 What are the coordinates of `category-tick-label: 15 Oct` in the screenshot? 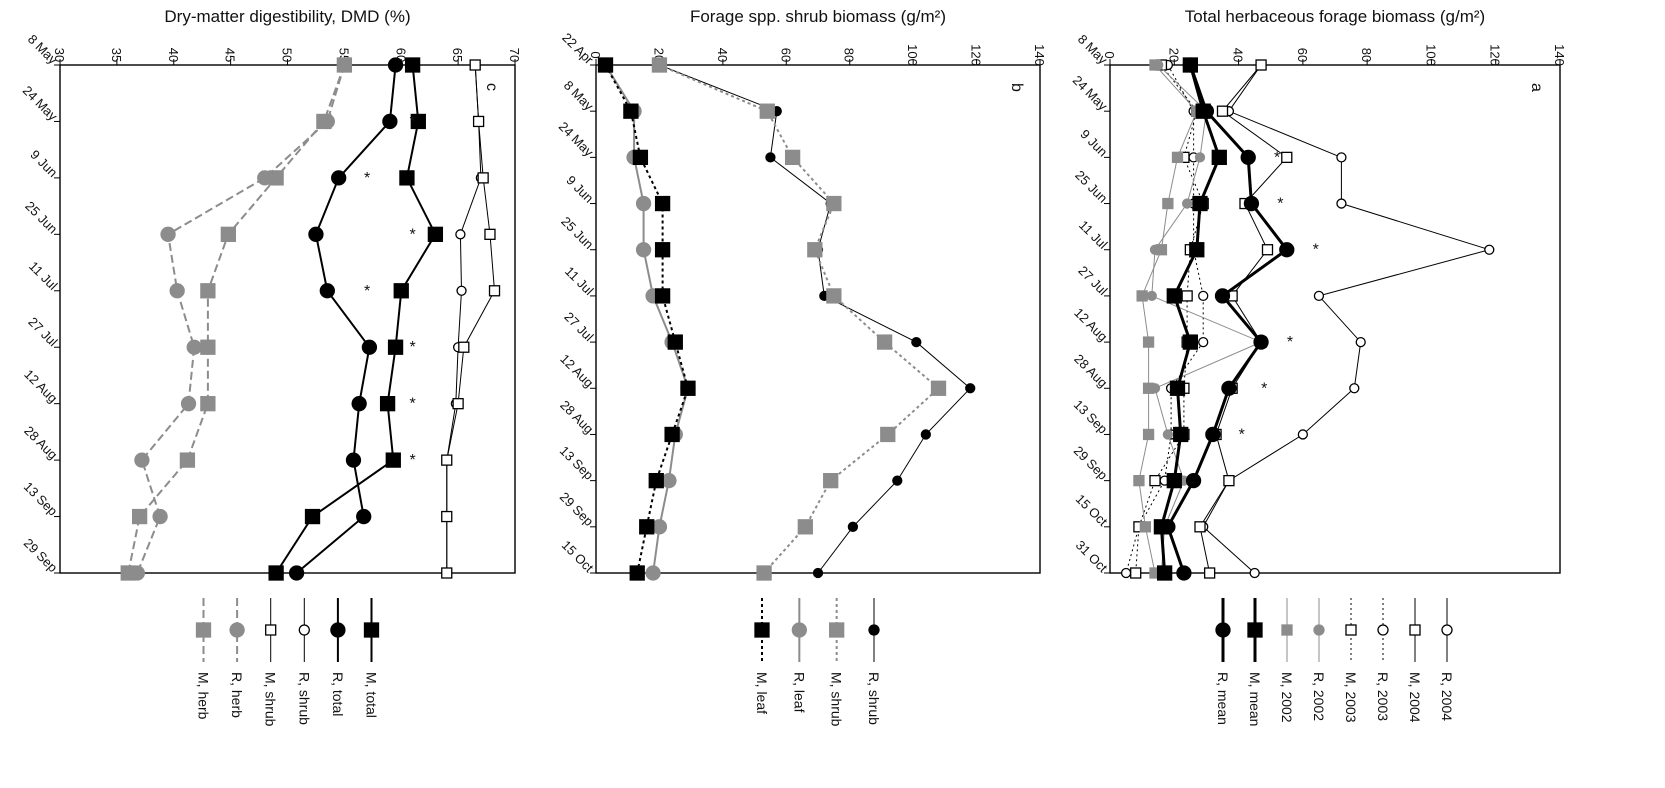 It's located at (578, 556).